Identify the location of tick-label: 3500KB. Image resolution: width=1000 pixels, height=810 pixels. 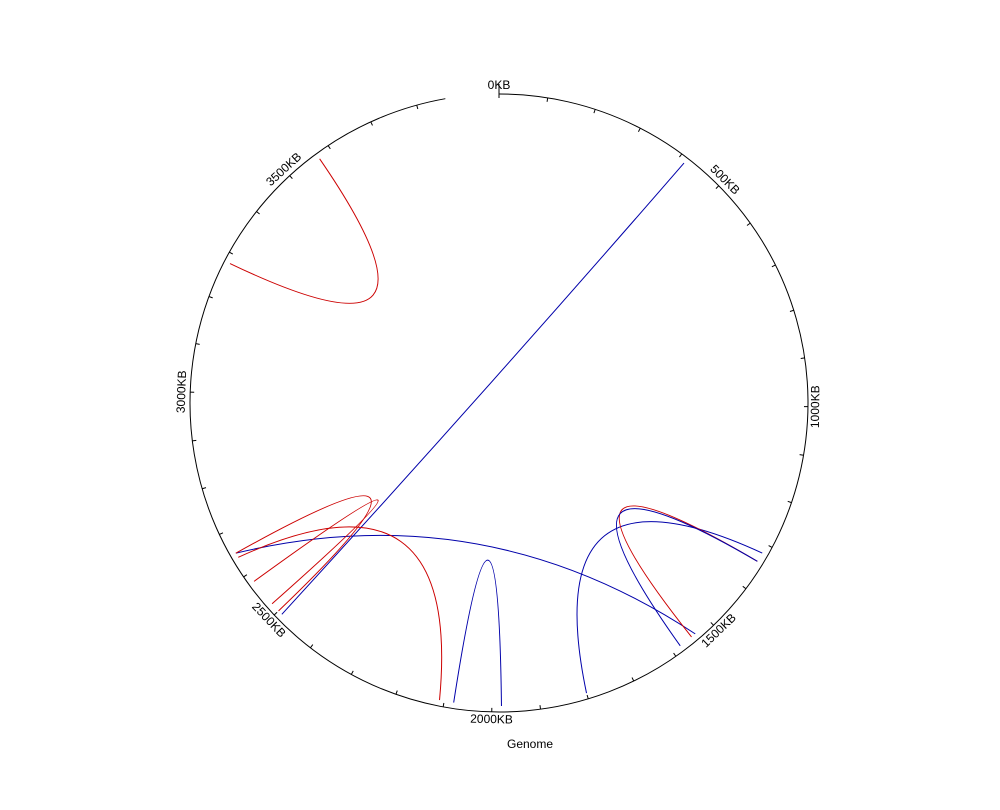
(283, 169).